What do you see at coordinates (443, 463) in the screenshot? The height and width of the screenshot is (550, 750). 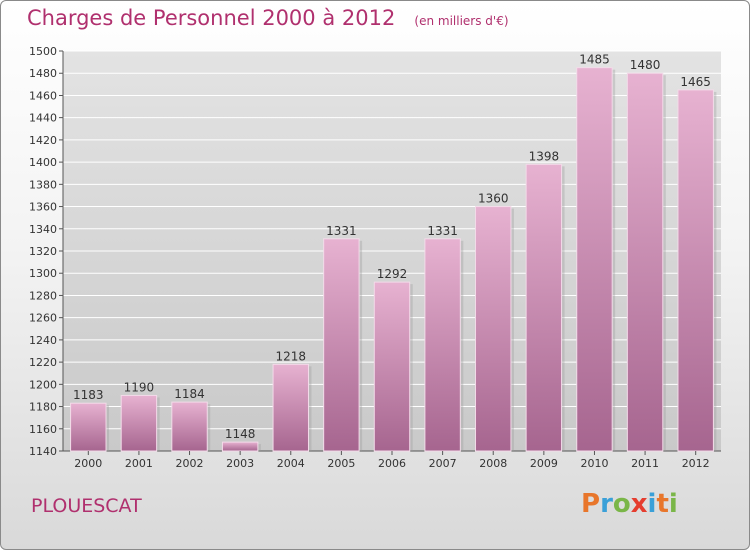 I see `x-tick-label: 2007` at bounding box center [443, 463].